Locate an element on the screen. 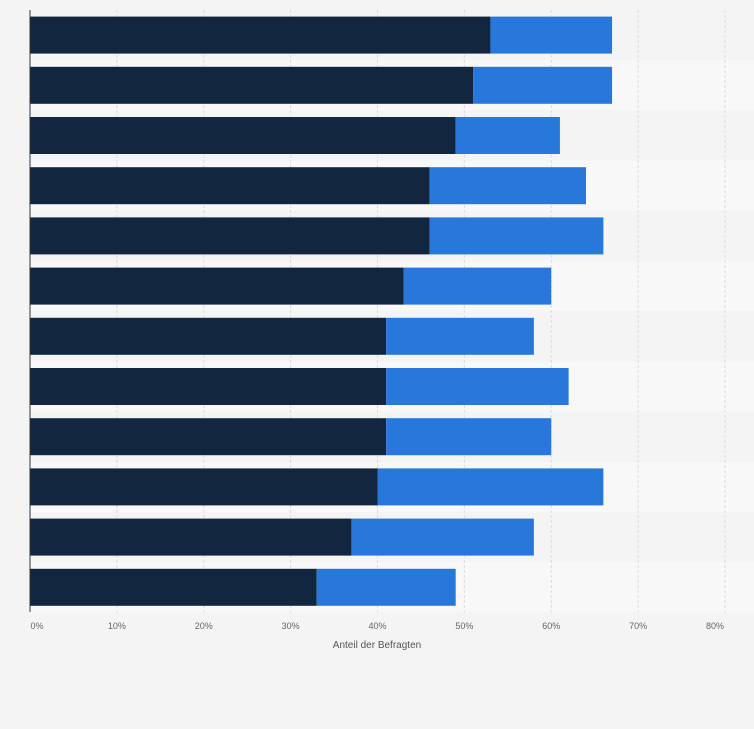 Image resolution: width=754 pixels, height=729 pixels. x-tick-labels: 0% 10% 20% 30% 40% 50% 60% 70% 80% is located at coordinates (377, 626).